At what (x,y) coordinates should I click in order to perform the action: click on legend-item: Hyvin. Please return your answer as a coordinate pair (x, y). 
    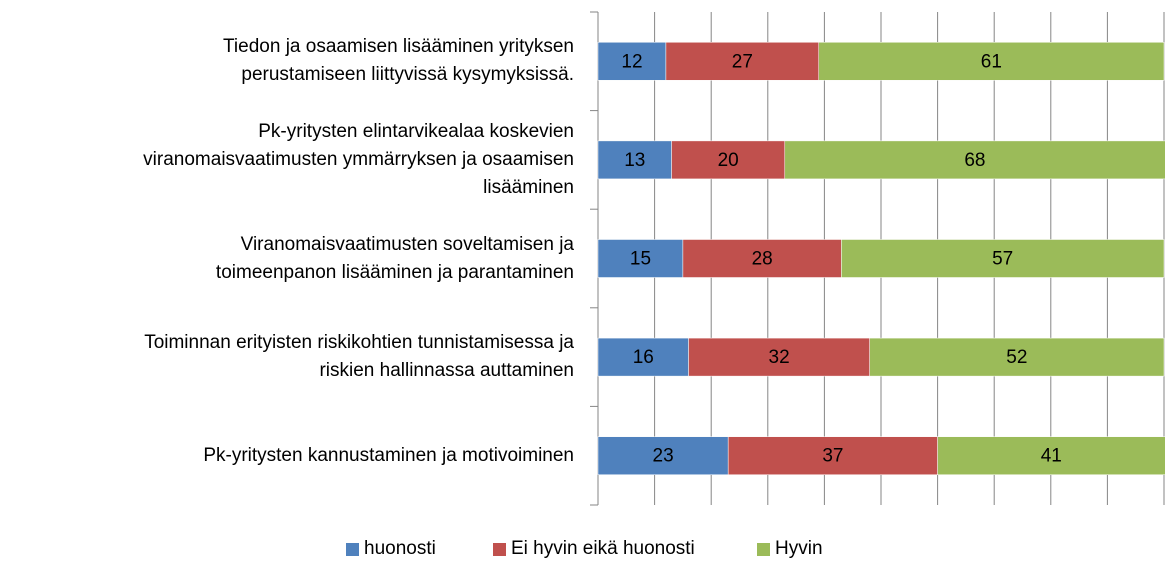
    Looking at the image, I should click on (790, 549).